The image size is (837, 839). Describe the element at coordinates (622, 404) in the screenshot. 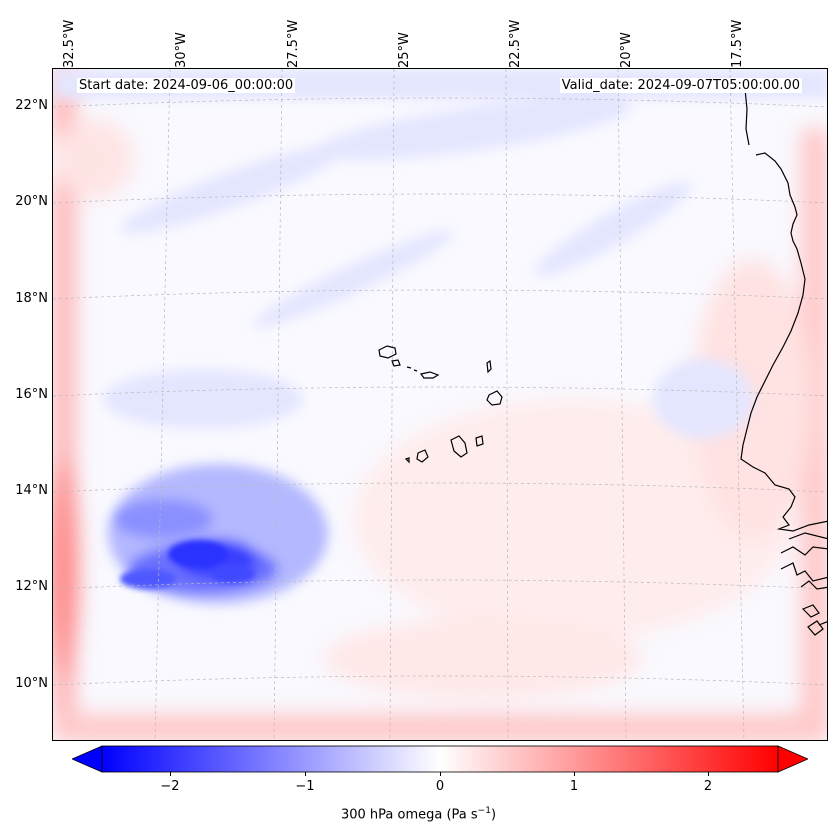

I see `meridian-20w` at that location.